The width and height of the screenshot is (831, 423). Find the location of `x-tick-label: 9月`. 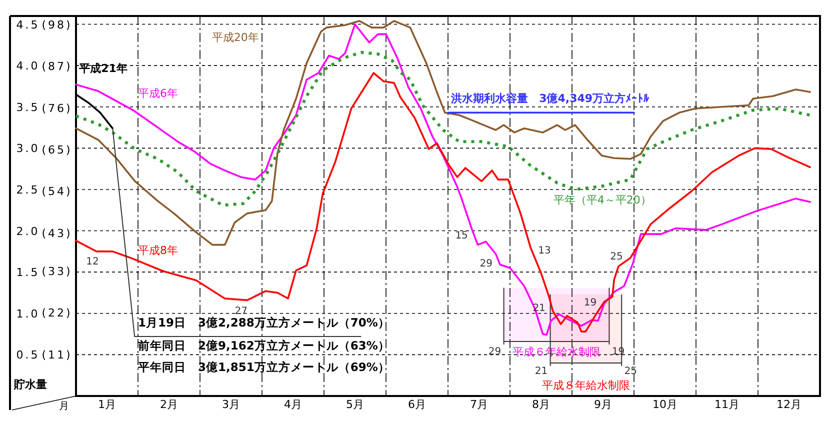

x-tick-label: 9月 is located at coordinates (603, 404).